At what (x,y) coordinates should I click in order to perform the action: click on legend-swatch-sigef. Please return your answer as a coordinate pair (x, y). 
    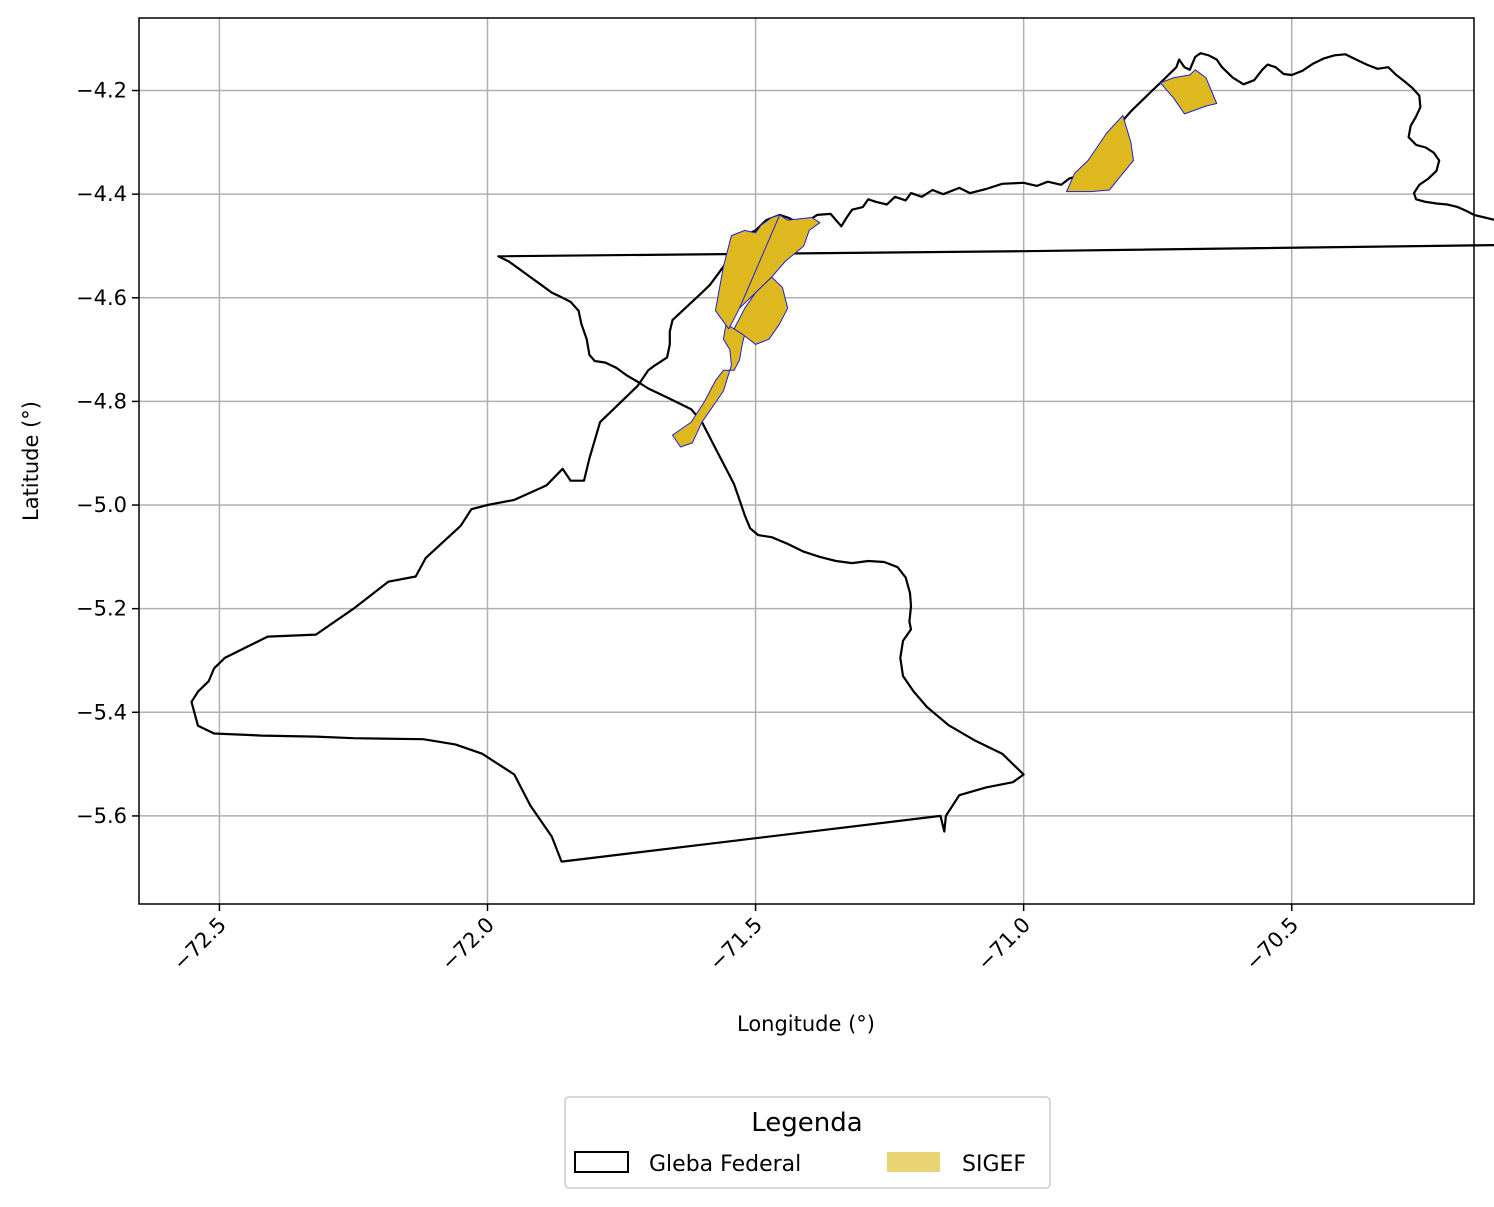
    Looking at the image, I should click on (913, 1162).